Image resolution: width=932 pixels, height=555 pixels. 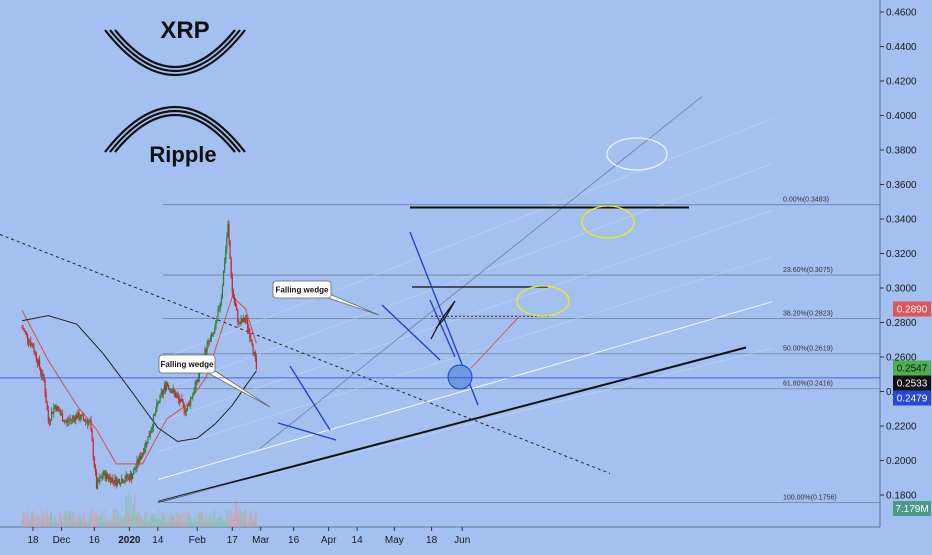 What do you see at coordinates (129, 540) in the screenshot?
I see `date-tick-label: 2020` at bounding box center [129, 540].